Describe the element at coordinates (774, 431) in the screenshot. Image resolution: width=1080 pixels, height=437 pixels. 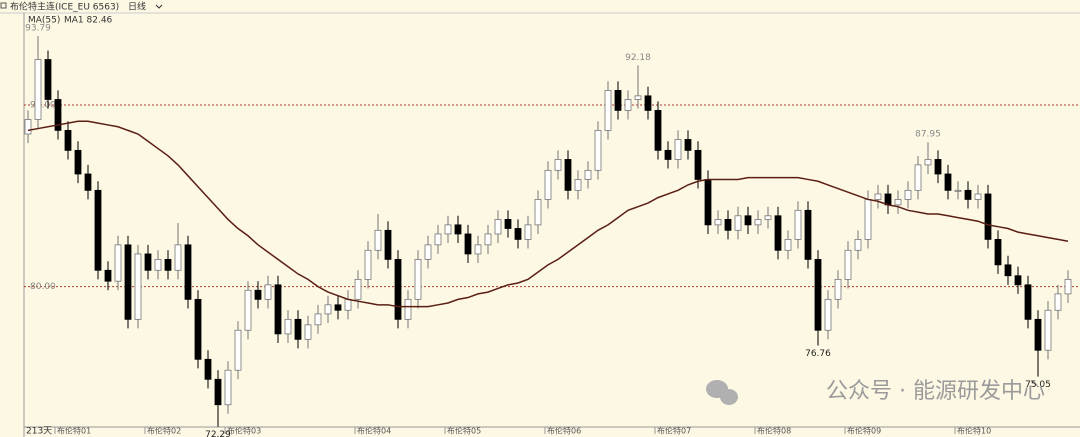
I see `x-tick-label: 布伦特08` at that location.